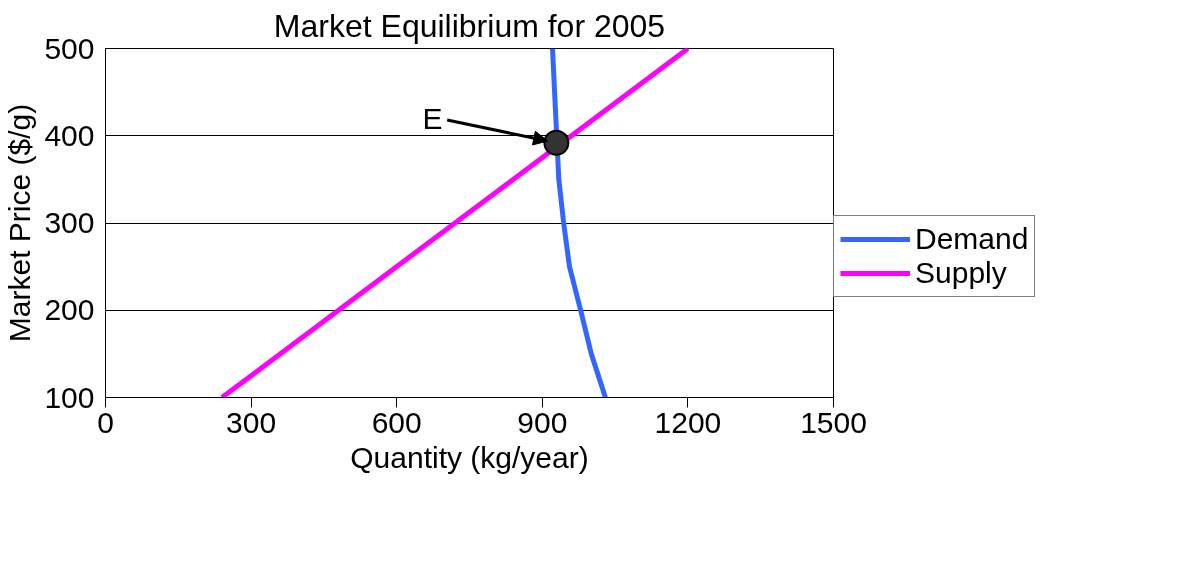  I want to click on chart-title: Market Equilibrium for 2005, so click(469, 25).